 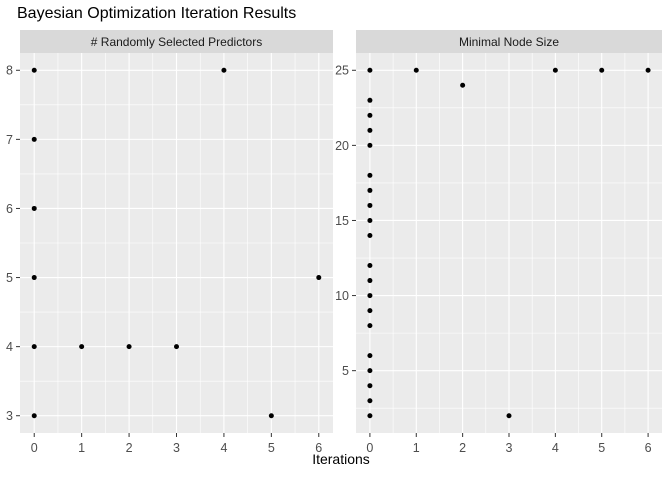 I want to click on facet-strip-node-size: Minimal Node Size, so click(x=509, y=41).